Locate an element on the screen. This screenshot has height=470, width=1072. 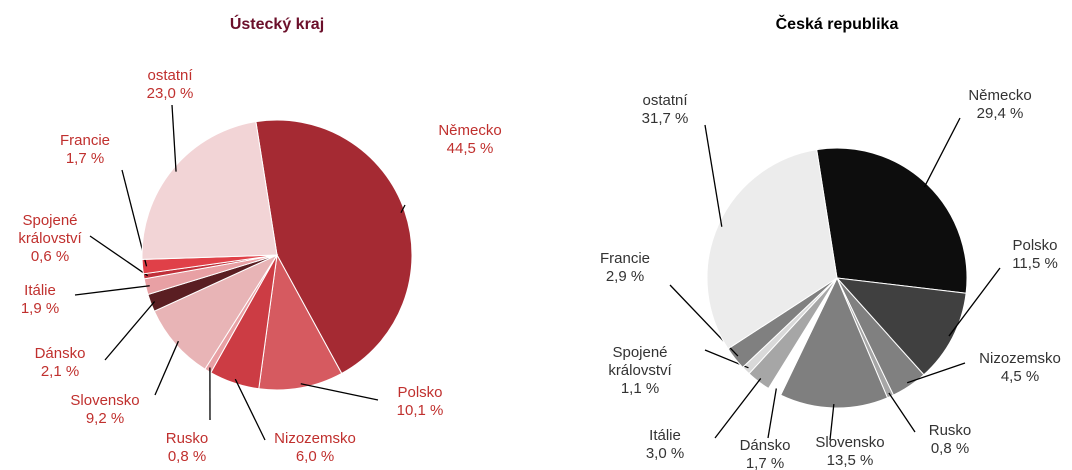
slice-label: Polsko 10,1 % is located at coordinates (420, 402).